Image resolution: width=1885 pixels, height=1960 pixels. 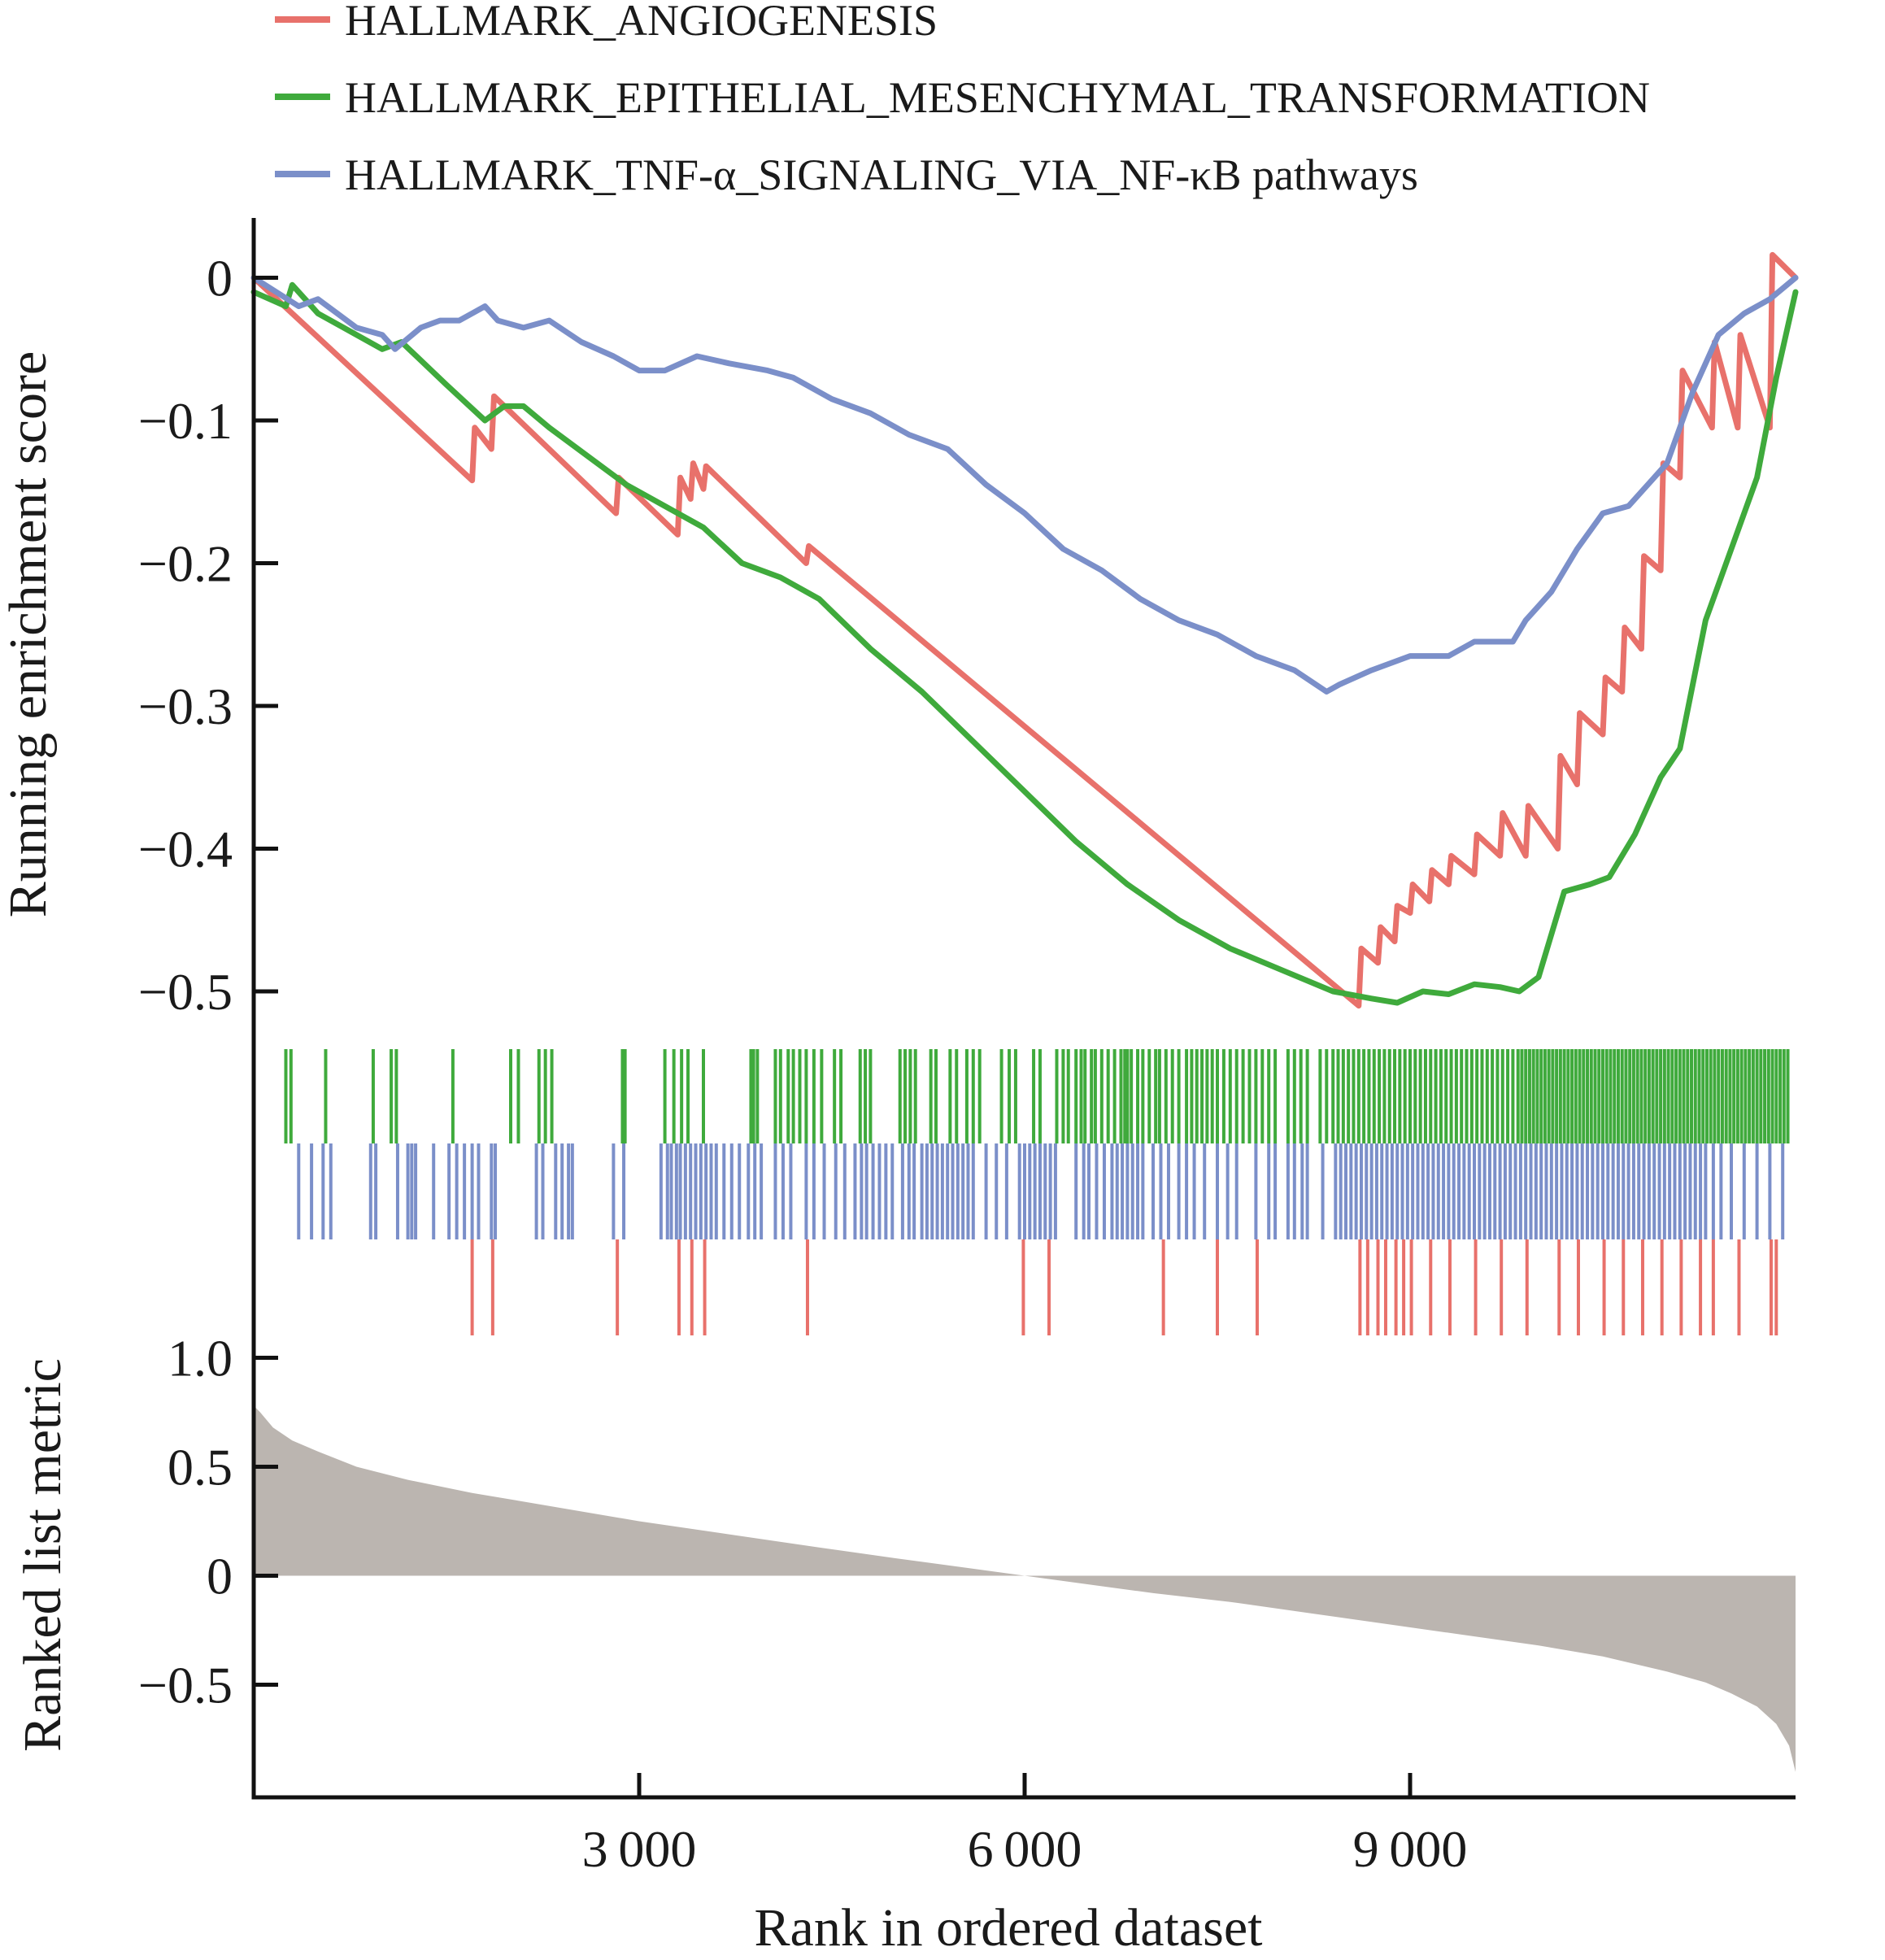 What do you see at coordinates (185, 564) in the screenshot?
I see `es-y-tick-label: −0.2` at bounding box center [185, 564].